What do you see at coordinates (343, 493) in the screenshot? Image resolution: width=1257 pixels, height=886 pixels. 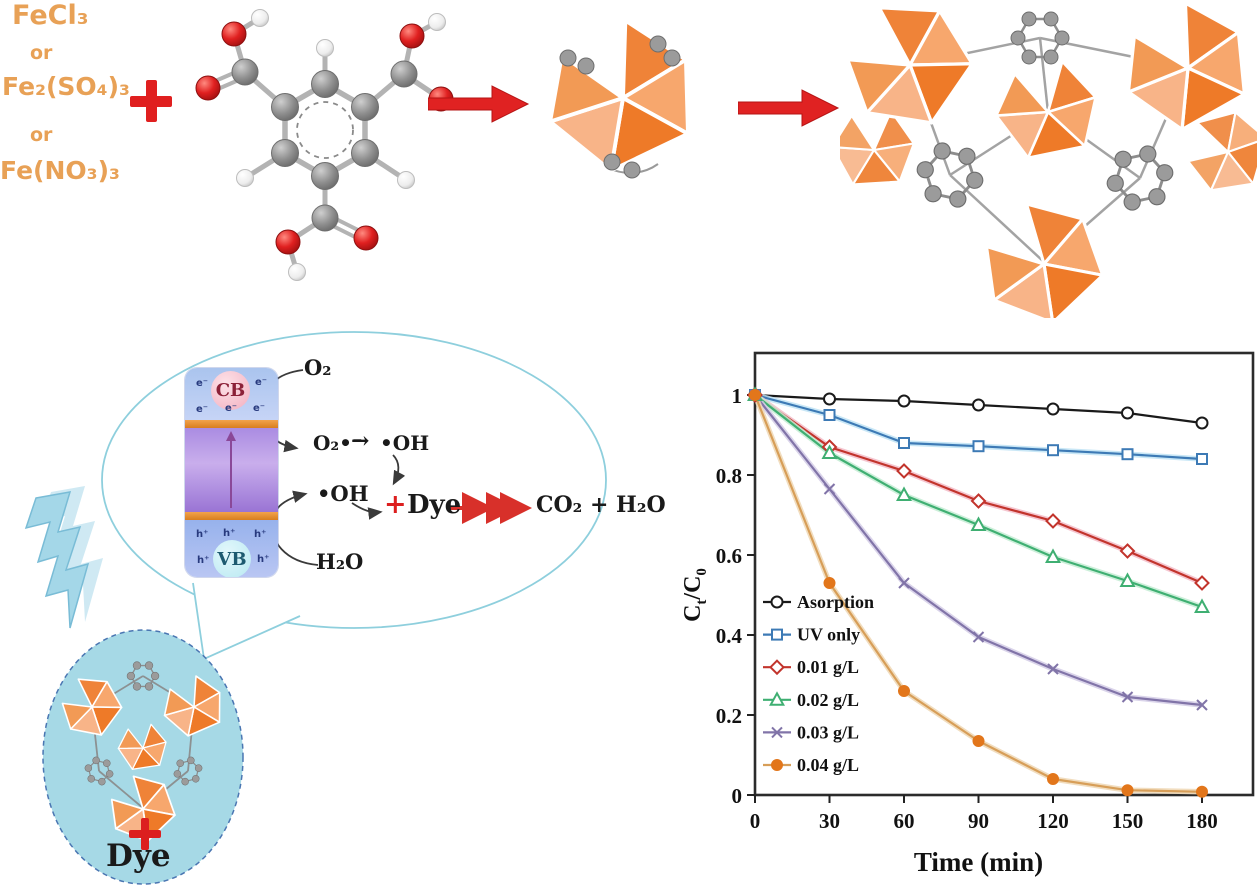 I see `hydroxyl-radical-lower: •OH` at bounding box center [343, 493].